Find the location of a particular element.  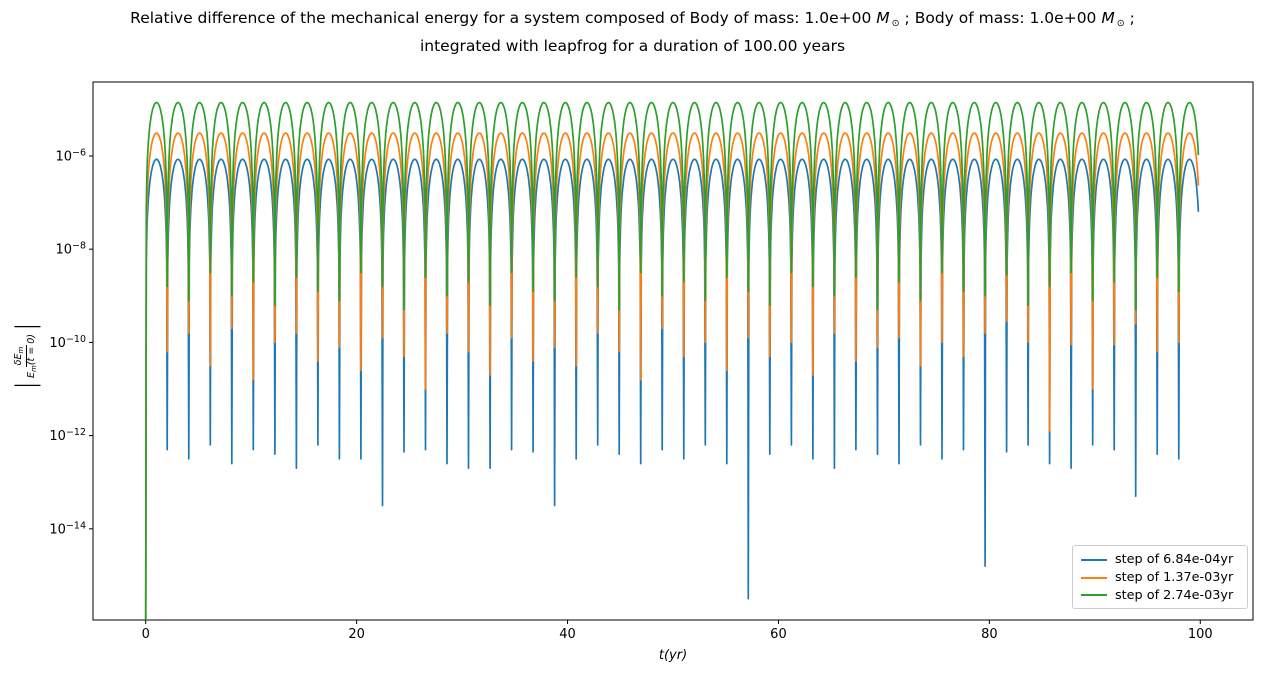

legend-item: step of 2.74e-03yr is located at coordinates (1160, 595).